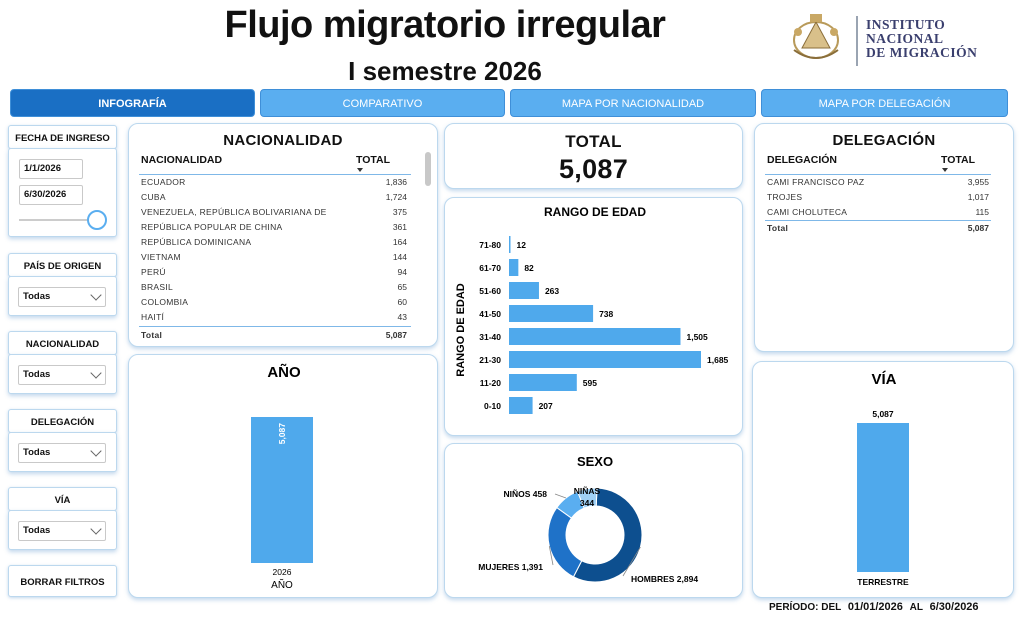 This screenshot has height=621, width=1024. I want to click on delegacion-filter-label: DELEGACIÓN, so click(62, 422).